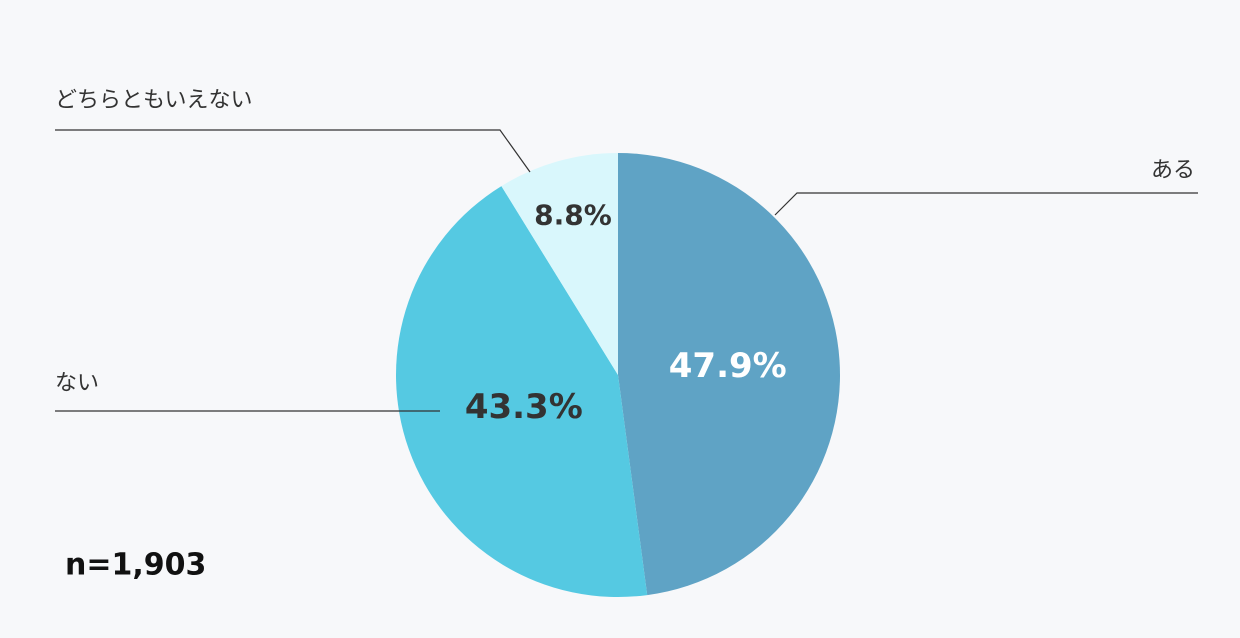 This screenshot has width=1240, height=638. Describe the element at coordinates (524, 407) in the screenshot. I see `value-label: 43.3%` at that location.